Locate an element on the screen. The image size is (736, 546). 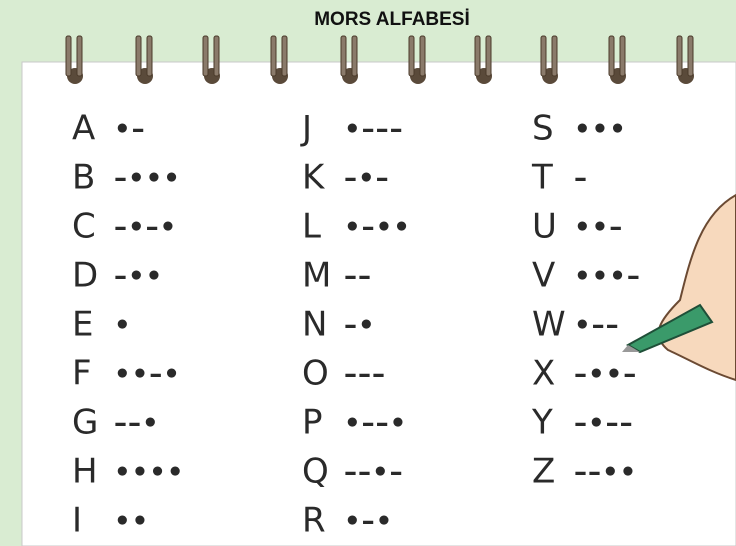
spiral-rings is located at coordinates (379, 59).